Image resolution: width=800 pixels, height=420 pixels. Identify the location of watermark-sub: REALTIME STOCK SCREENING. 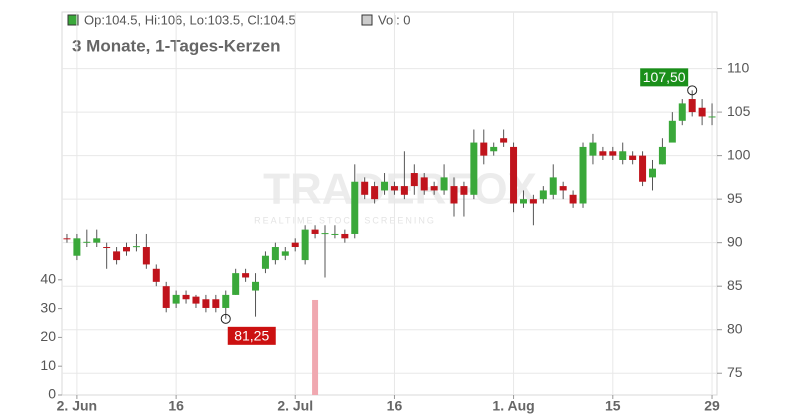
(345, 220).